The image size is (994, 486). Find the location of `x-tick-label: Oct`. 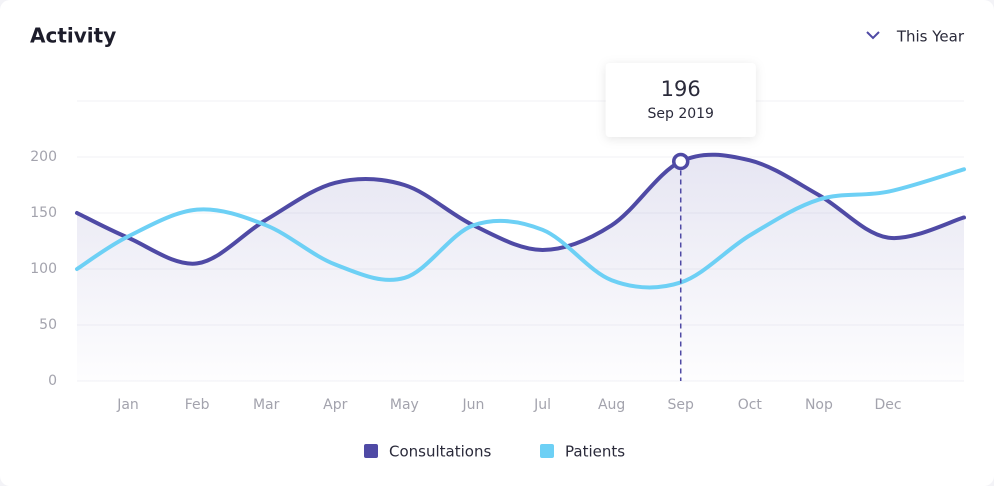

x-tick-label: Oct is located at coordinates (750, 405).